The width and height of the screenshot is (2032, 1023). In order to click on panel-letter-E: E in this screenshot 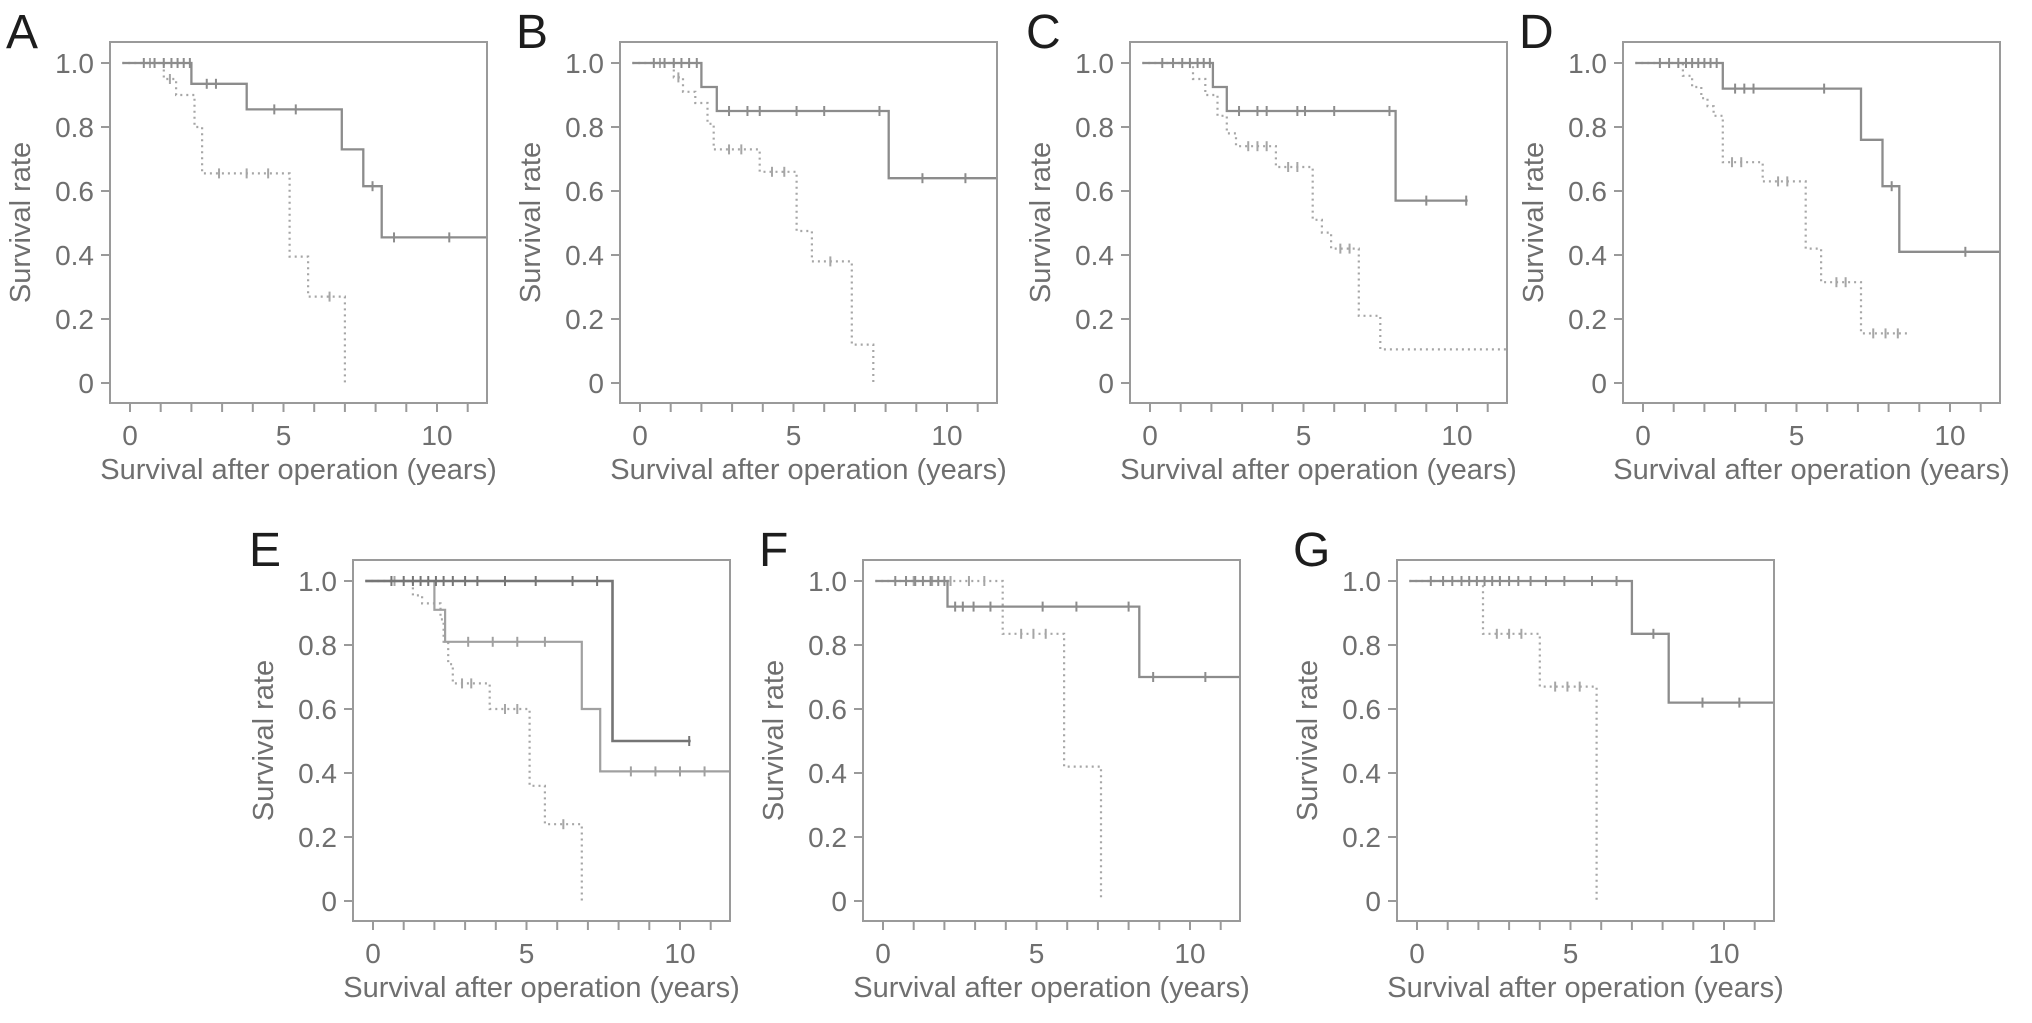, I will do `click(265, 550)`.